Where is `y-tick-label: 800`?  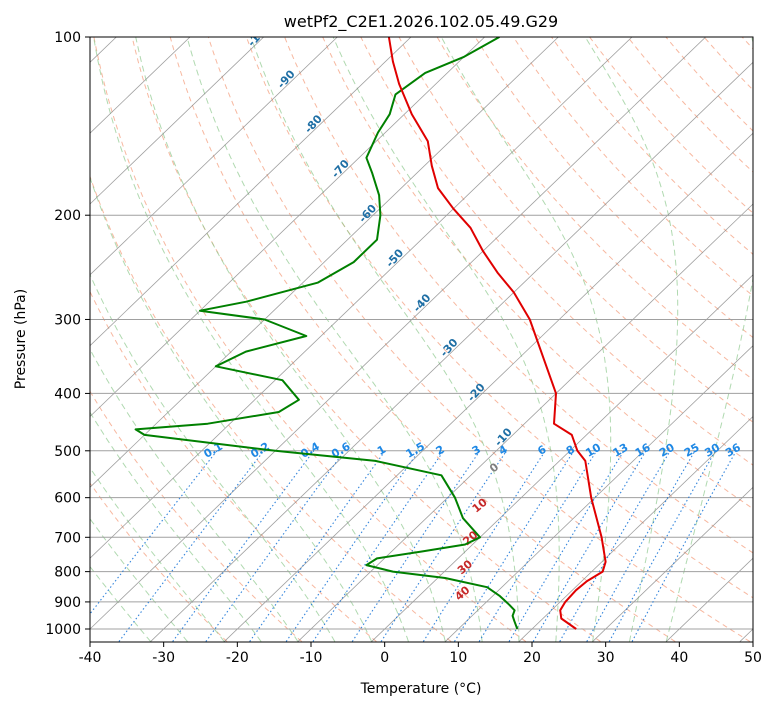 y-tick-label: 800 is located at coordinates (67, 573).